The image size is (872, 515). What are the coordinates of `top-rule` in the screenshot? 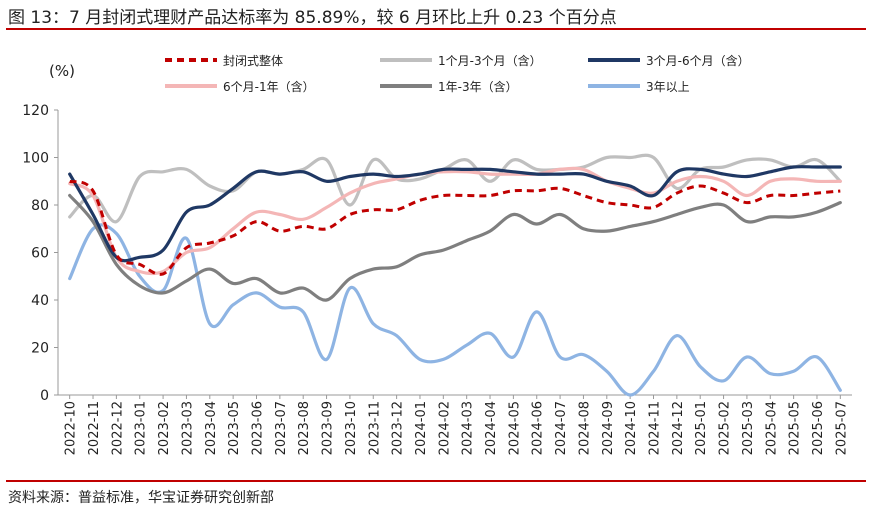 It's located at (436, 29).